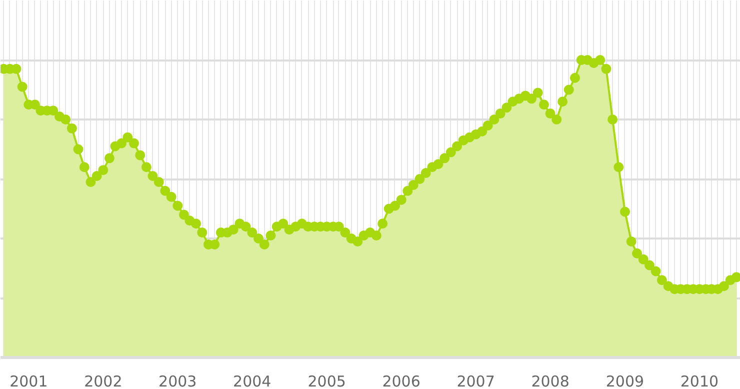  Describe the element at coordinates (475, 380) in the screenshot. I see `x-tick-label: 2007` at that location.